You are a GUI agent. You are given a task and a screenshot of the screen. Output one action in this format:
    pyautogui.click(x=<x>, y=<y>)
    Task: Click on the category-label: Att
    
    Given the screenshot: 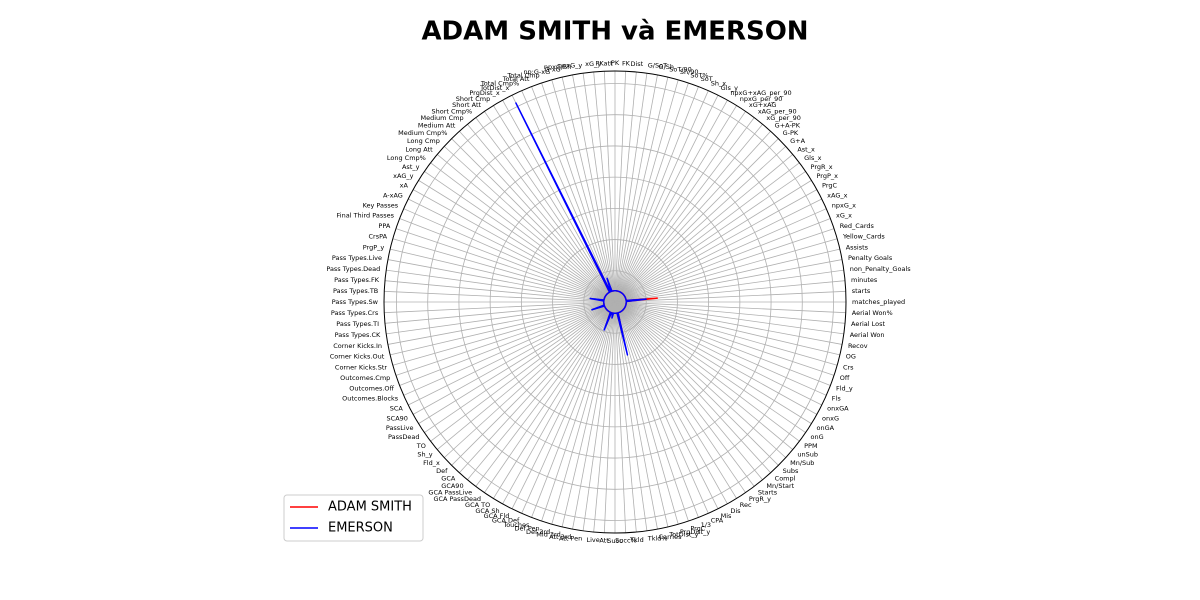 What is the action you would take?
    pyautogui.click(x=604, y=541)
    